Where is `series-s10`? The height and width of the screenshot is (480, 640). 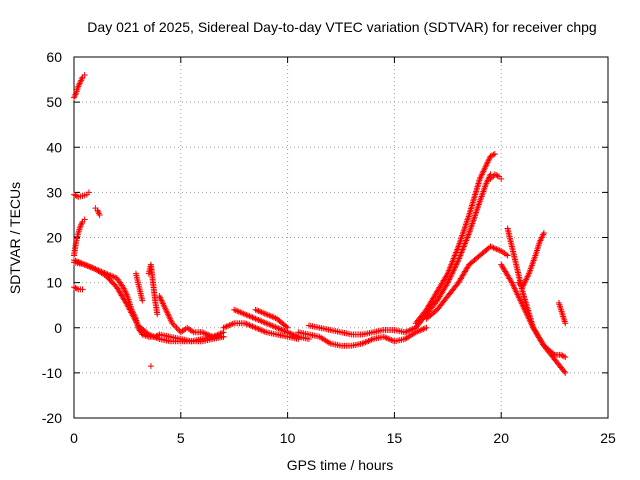 series-s10 is located at coordinates (191, 316).